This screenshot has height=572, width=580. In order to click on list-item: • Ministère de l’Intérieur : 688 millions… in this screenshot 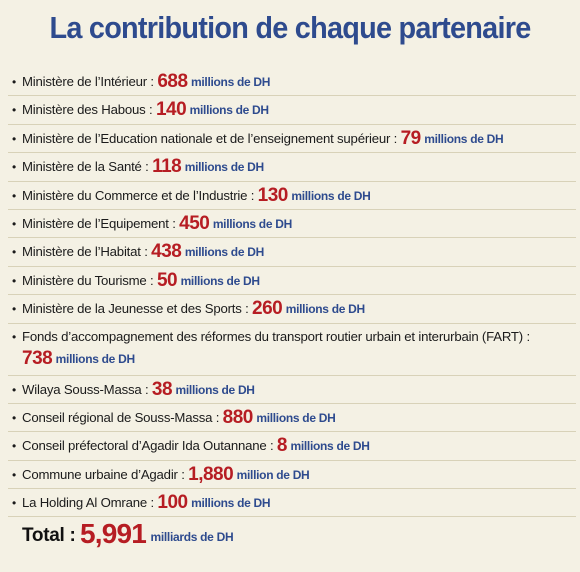, I will do `click(292, 82)`.